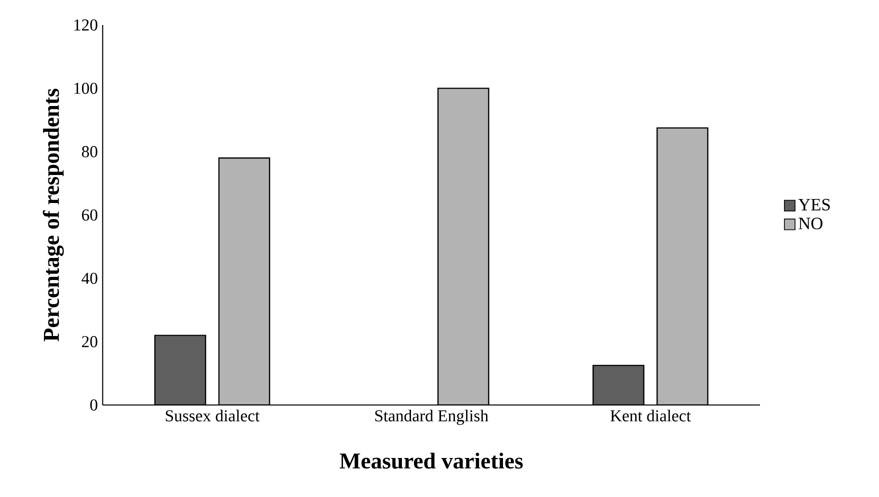 The width and height of the screenshot is (879, 497). What do you see at coordinates (213, 416) in the screenshot?
I see `x-tick-label: Sussex dialect` at bounding box center [213, 416].